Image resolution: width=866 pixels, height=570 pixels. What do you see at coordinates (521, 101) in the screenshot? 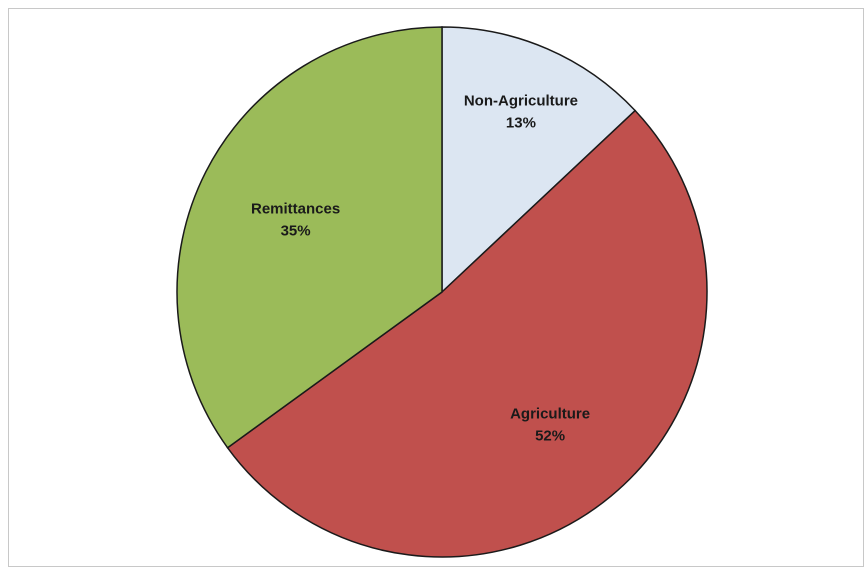
I see `slice-label-non-agriculture: Non-Agriculture` at bounding box center [521, 101].